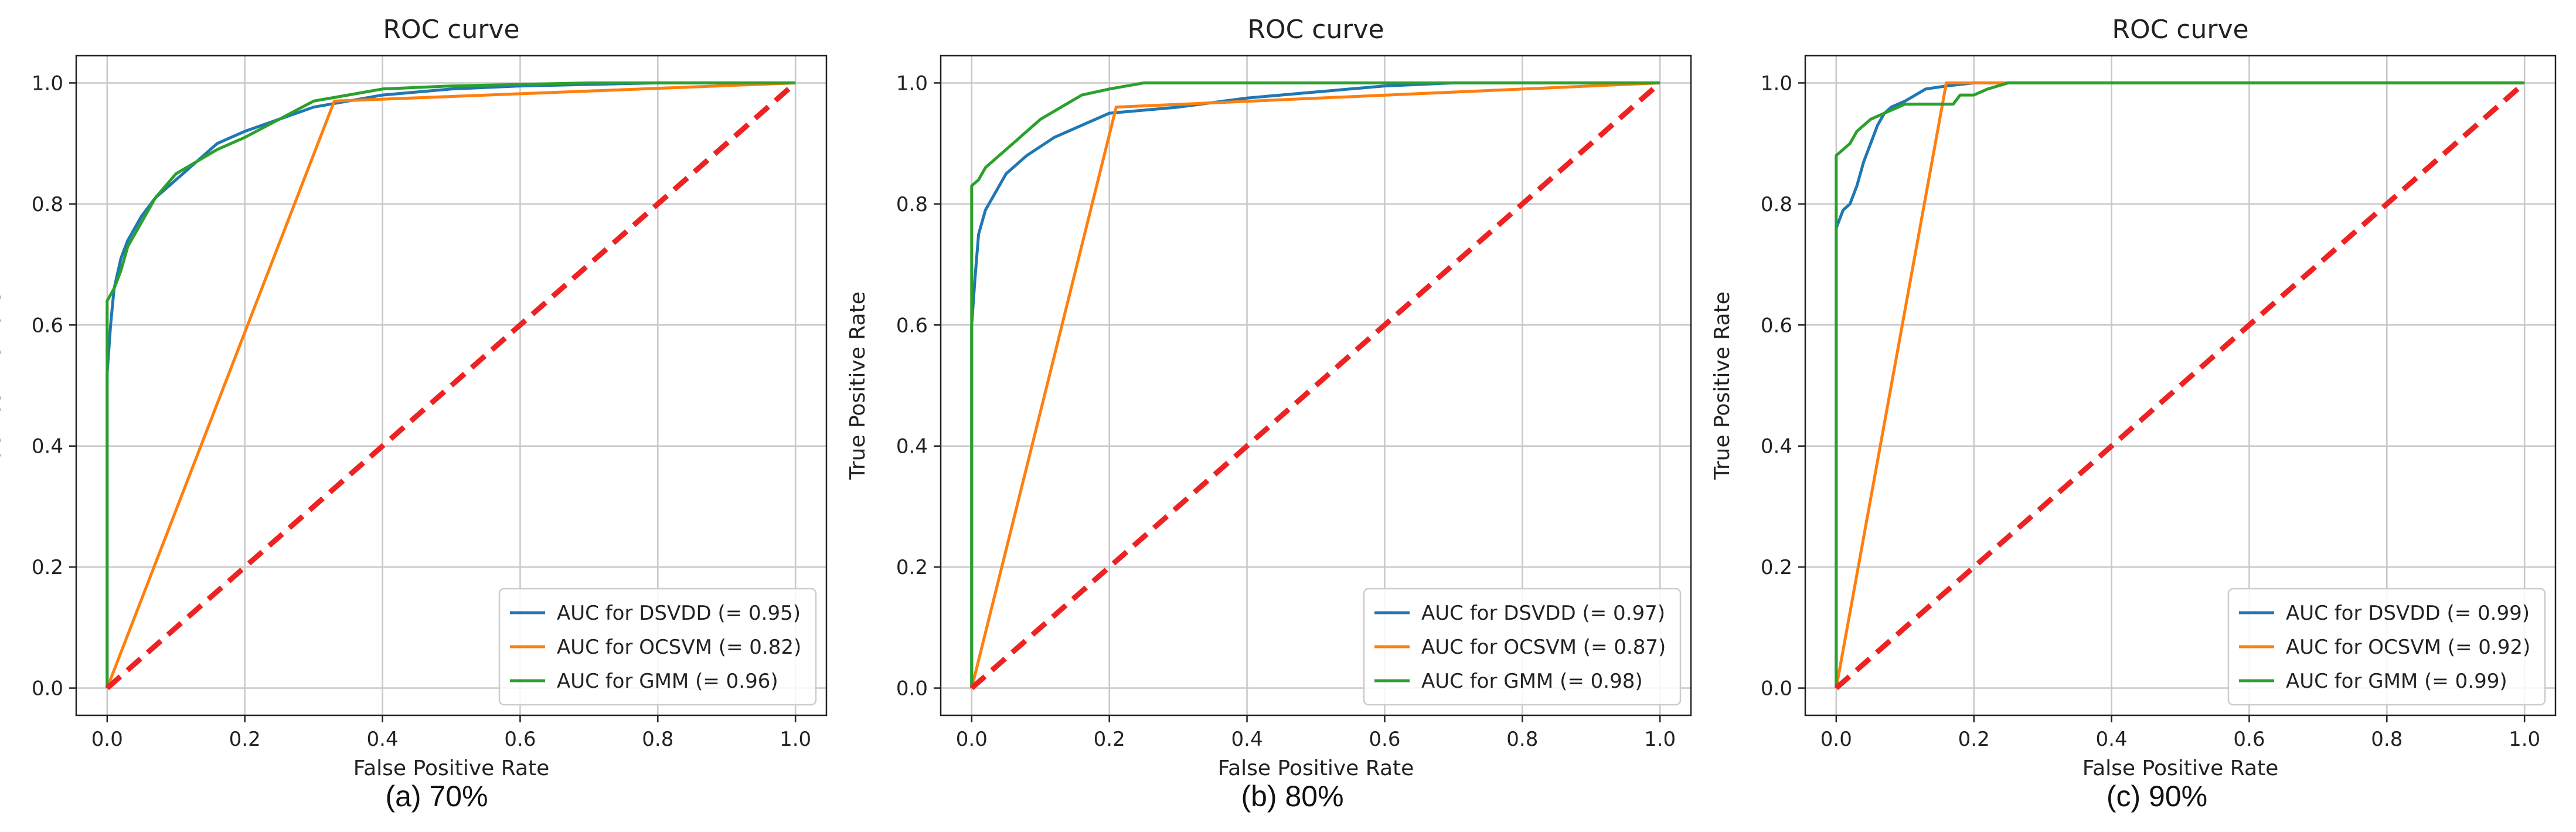  I want to click on panel-caption: (a) 70%, so click(436, 797).